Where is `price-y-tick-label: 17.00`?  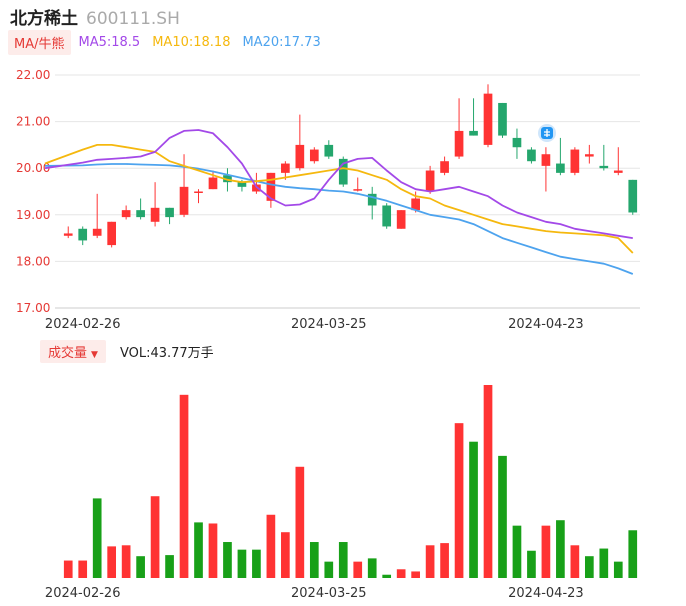
price-y-tick-label: 17.00 is located at coordinates (33, 308).